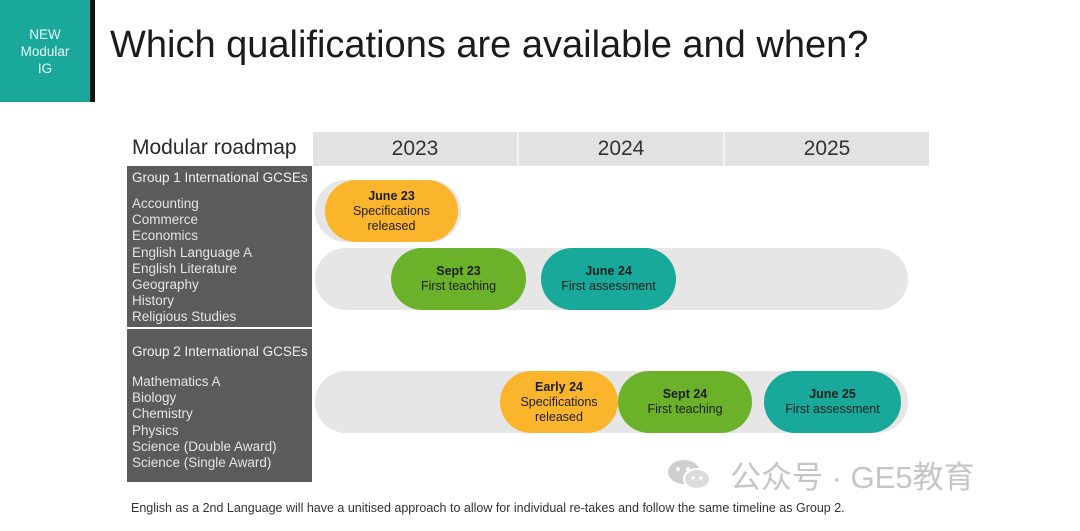  I want to click on g2-first-teaching-pill: Sept 24 First teaching, so click(685, 402).